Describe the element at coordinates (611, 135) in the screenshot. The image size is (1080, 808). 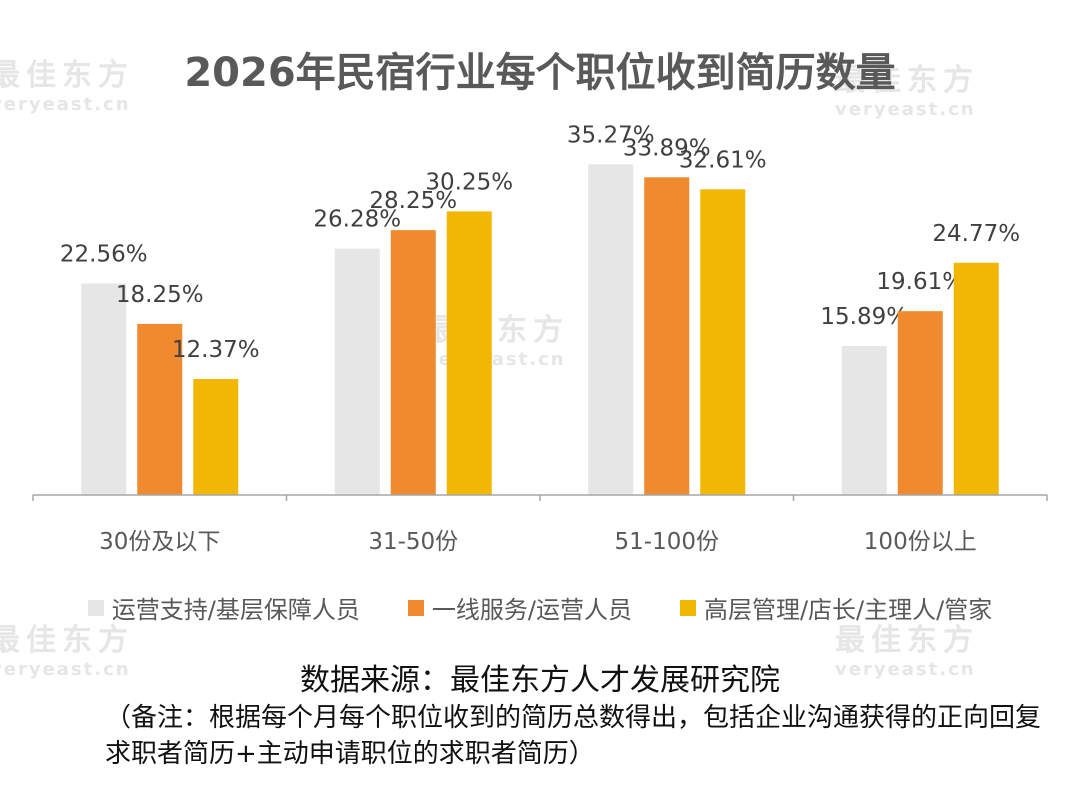
I see `data-label: 35.27%` at that location.